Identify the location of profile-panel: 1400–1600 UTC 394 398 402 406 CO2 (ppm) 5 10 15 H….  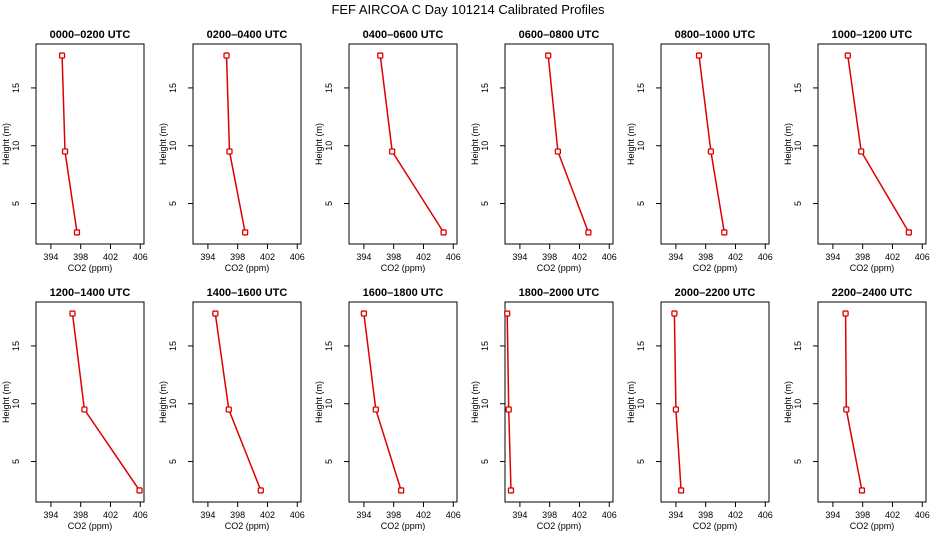
(231, 409).